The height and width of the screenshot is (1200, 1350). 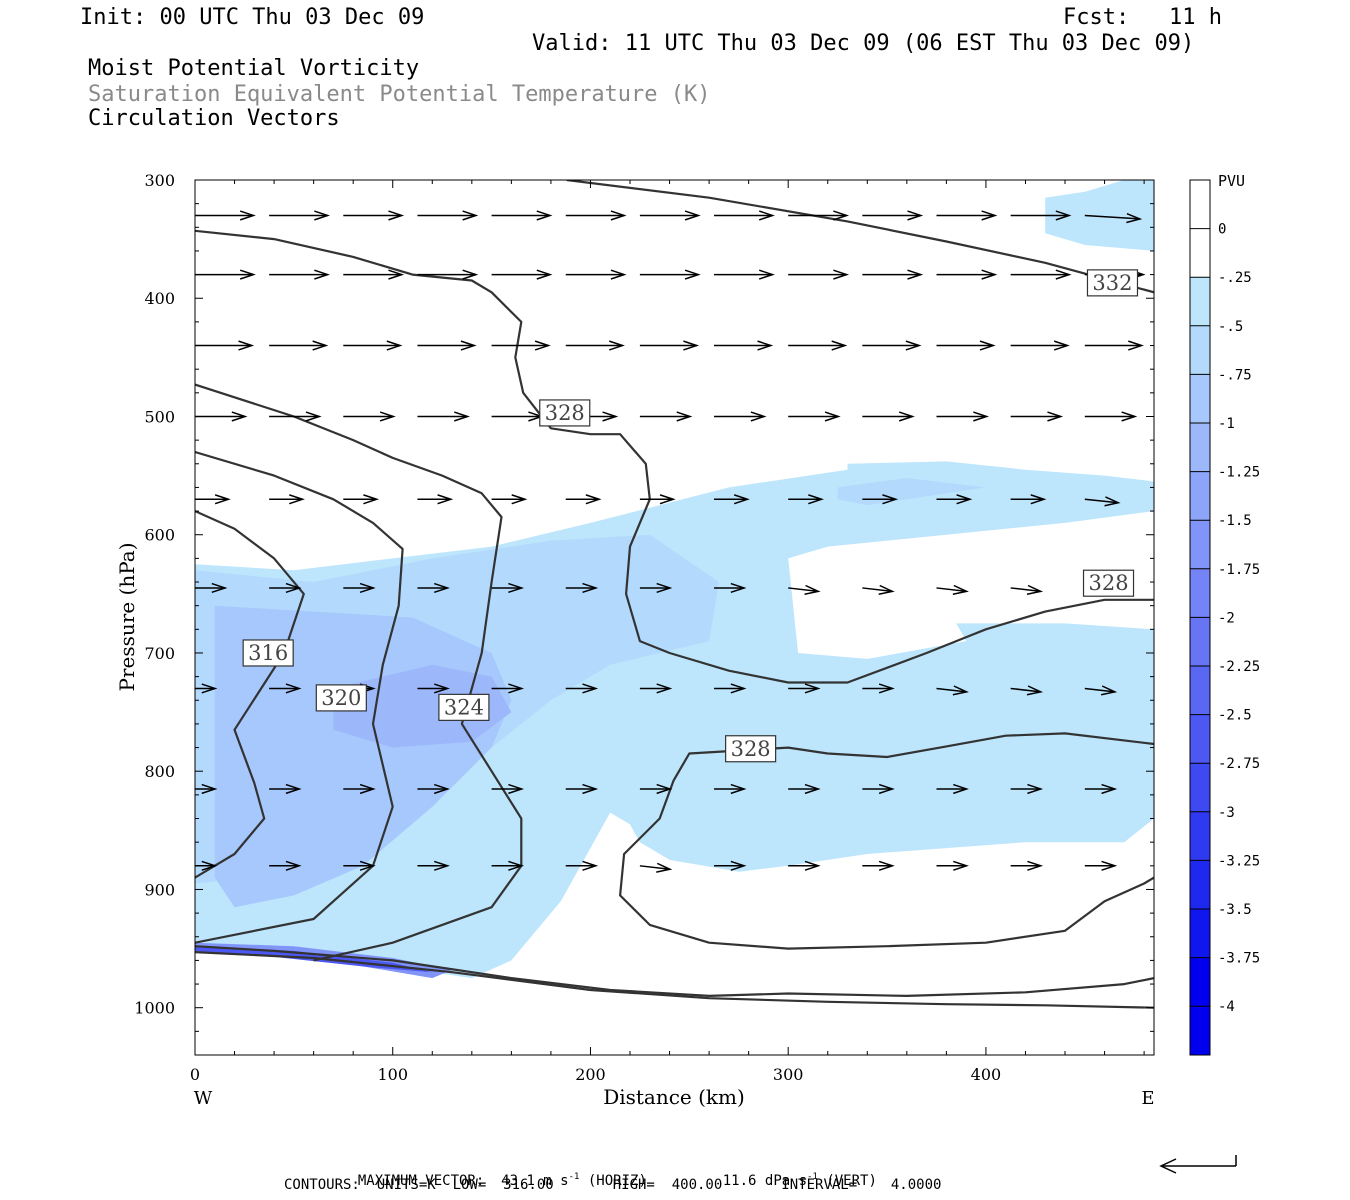 I want to click on y-tick-label: 900, so click(x=159, y=889).